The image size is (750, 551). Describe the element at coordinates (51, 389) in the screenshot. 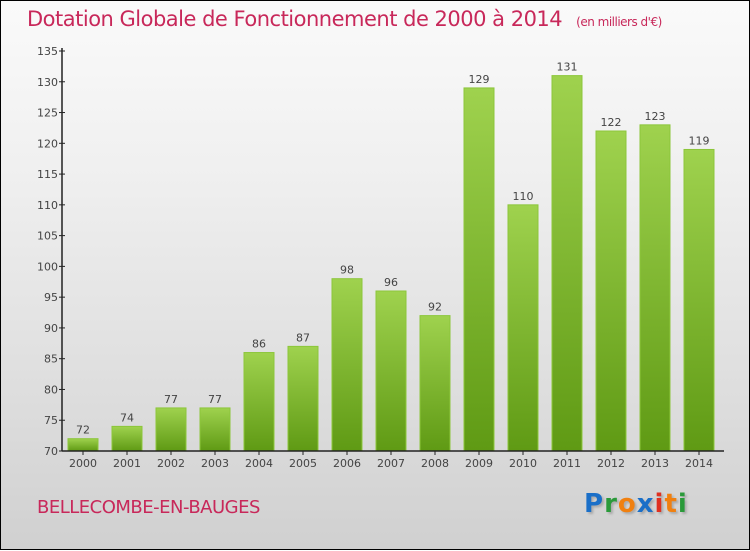

I see `y-tick-label-80: 80` at that location.